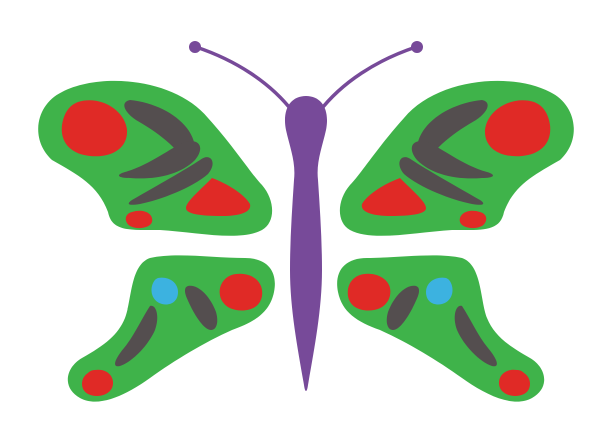 The height and width of the screenshot is (441, 612). Describe the element at coordinates (139, 219) in the screenshot. I see `left-upper-red-spot-small` at that location.